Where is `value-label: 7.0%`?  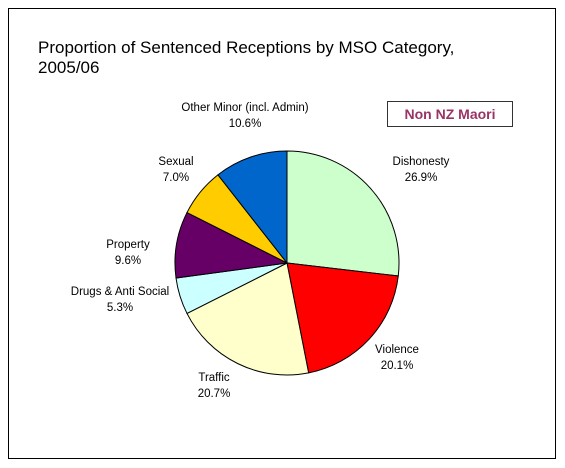 value-label: 7.0% is located at coordinates (176, 178).